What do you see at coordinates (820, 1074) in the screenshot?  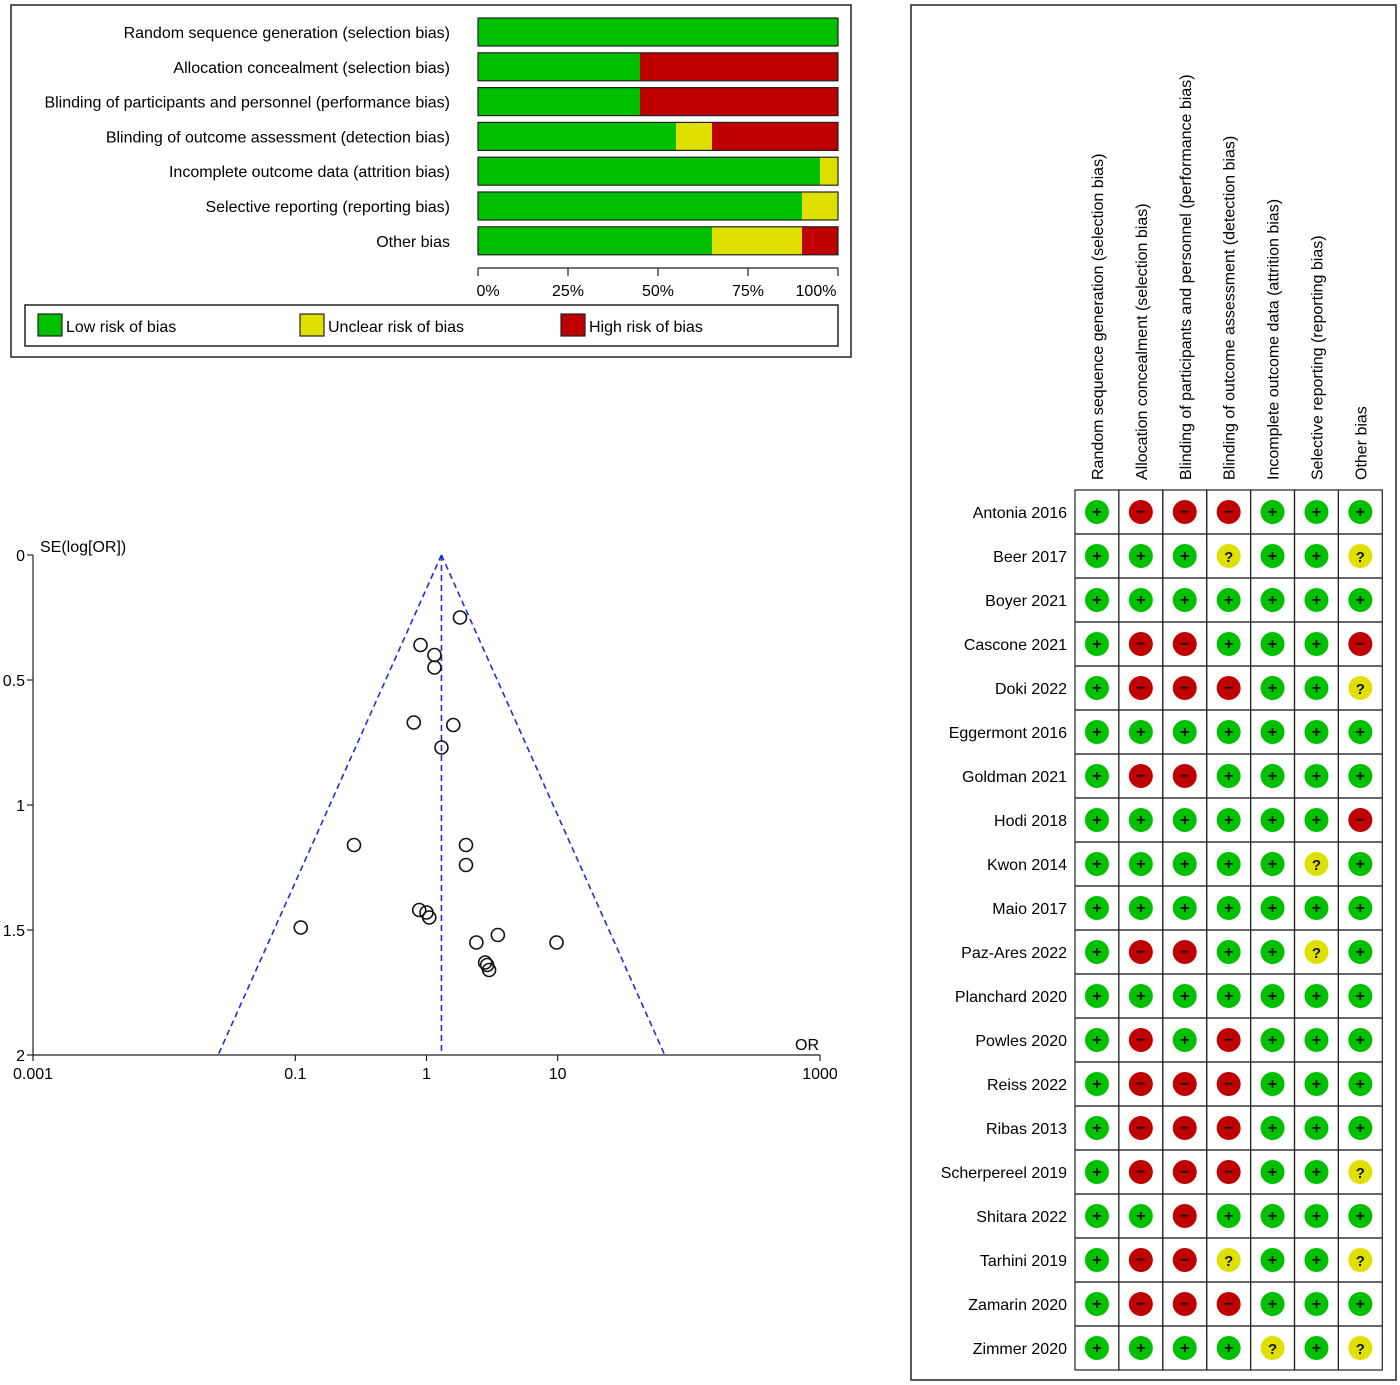 I see `funnel-x-tick-label: 1000` at bounding box center [820, 1074].